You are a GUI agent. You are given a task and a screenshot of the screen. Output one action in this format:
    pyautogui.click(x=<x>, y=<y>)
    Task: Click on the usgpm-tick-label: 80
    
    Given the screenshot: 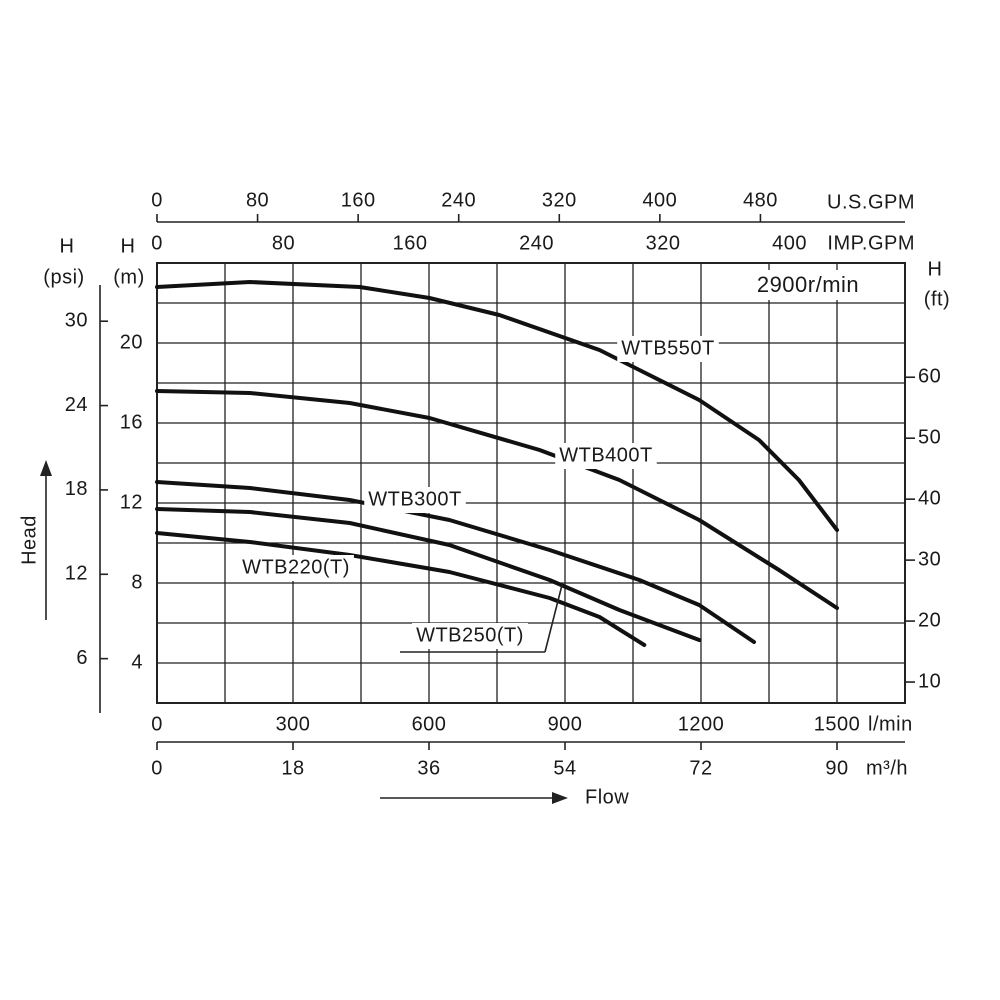 What is the action you would take?
    pyautogui.click(x=257, y=200)
    